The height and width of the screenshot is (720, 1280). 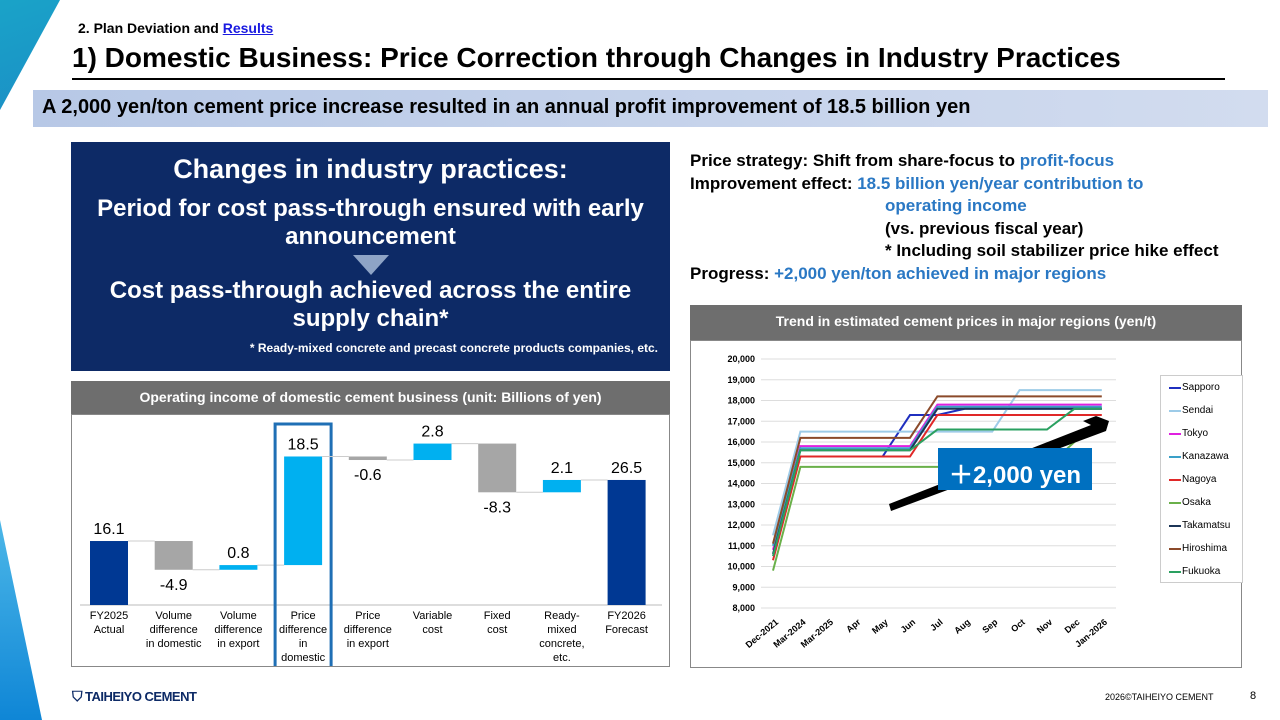 What do you see at coordinates (1205, 548) in the screenshot?
I see `legend-label: Hiroshima` at bounding box center [1205, 548].